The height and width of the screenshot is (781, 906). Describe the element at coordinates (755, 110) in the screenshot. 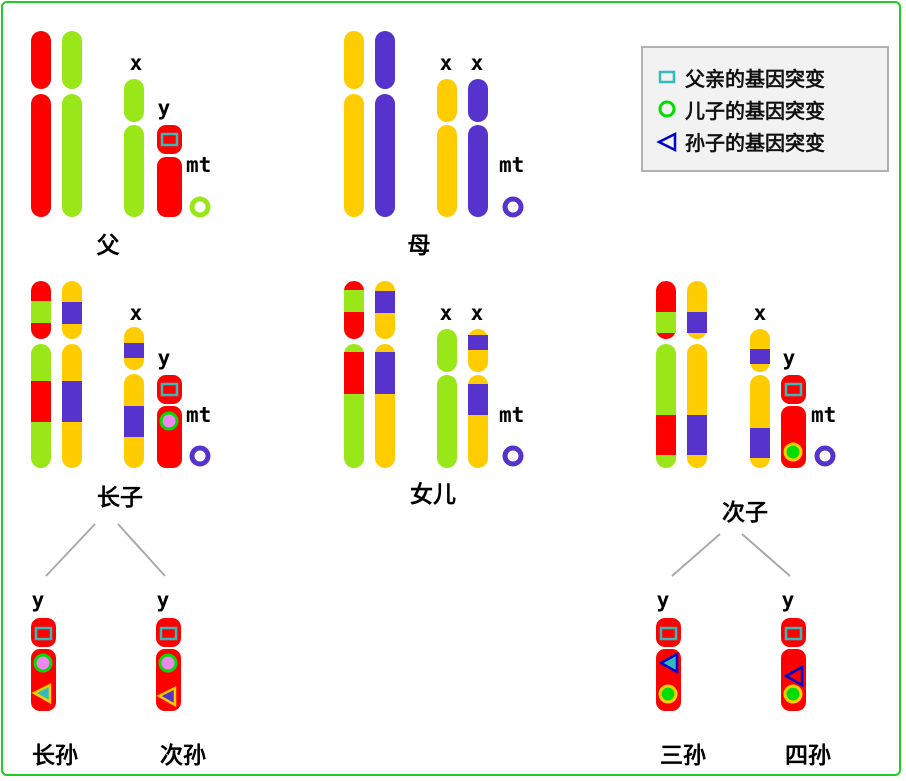

I see `legend-label: 儿子的基因突变` at that location.